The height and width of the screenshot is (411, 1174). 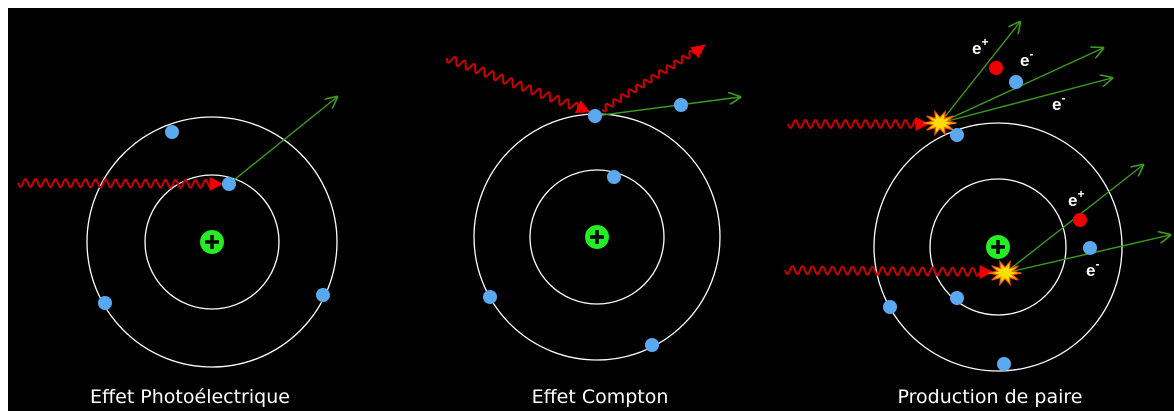 What do you see at coordinates (600, 397) in the screenshot?
I see `caption: Effet Compton` at bounding box center [600, 397].